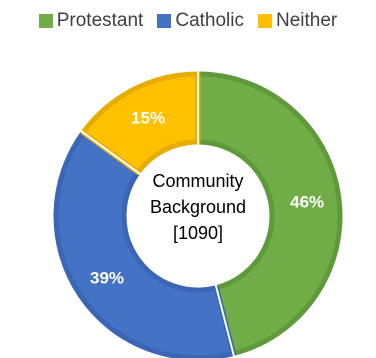 This screenshot has width=376, height=358. I want to click on legend-swatch-protestant, so click(45, 21).